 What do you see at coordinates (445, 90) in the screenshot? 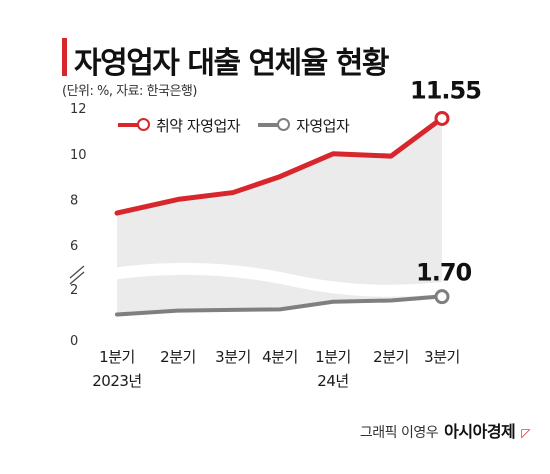
I see `end-value-label: 11.55` at bounding box center [445, 90].